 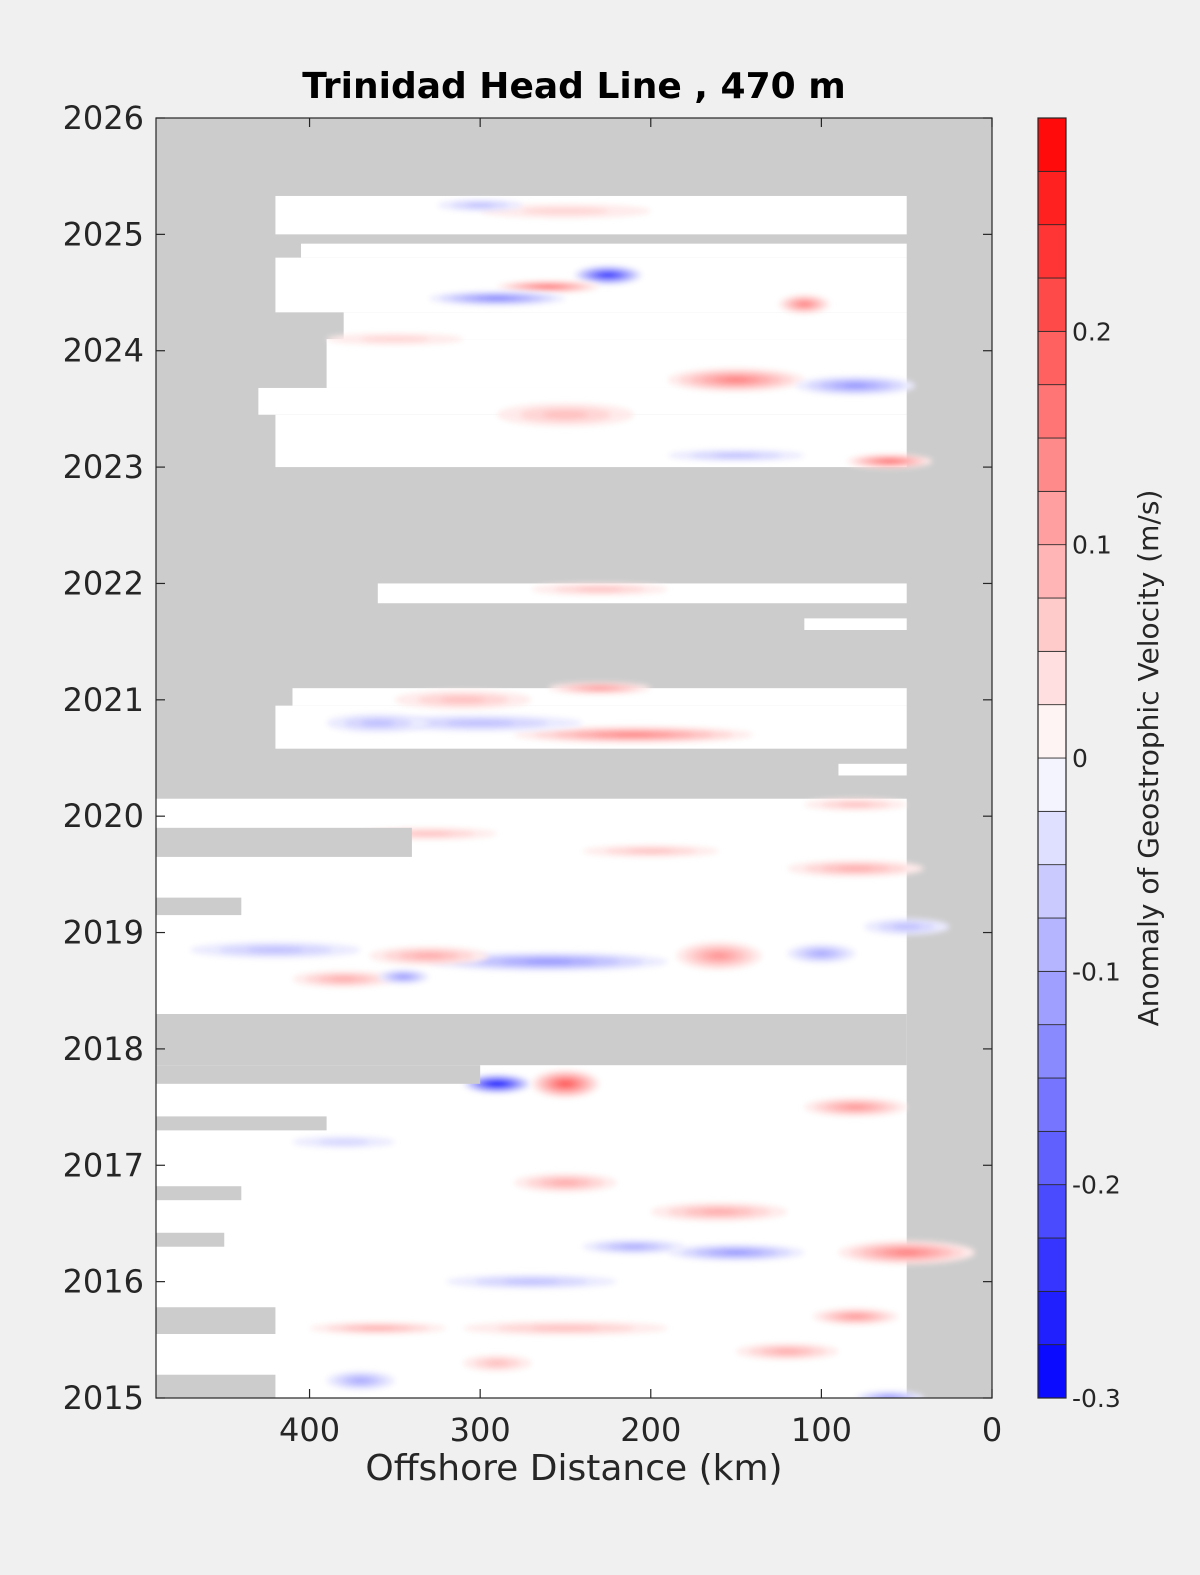 I want to click on y-tick-label: 2018, so click(x=103, y=1049).